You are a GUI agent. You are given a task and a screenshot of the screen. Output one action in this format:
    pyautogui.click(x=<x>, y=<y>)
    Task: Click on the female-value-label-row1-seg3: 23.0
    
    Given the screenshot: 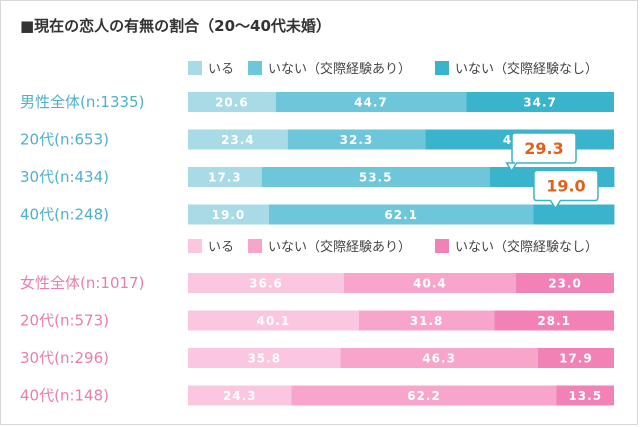 What is the action you would take?
    pyautogui.click(x=565, y=284)
    